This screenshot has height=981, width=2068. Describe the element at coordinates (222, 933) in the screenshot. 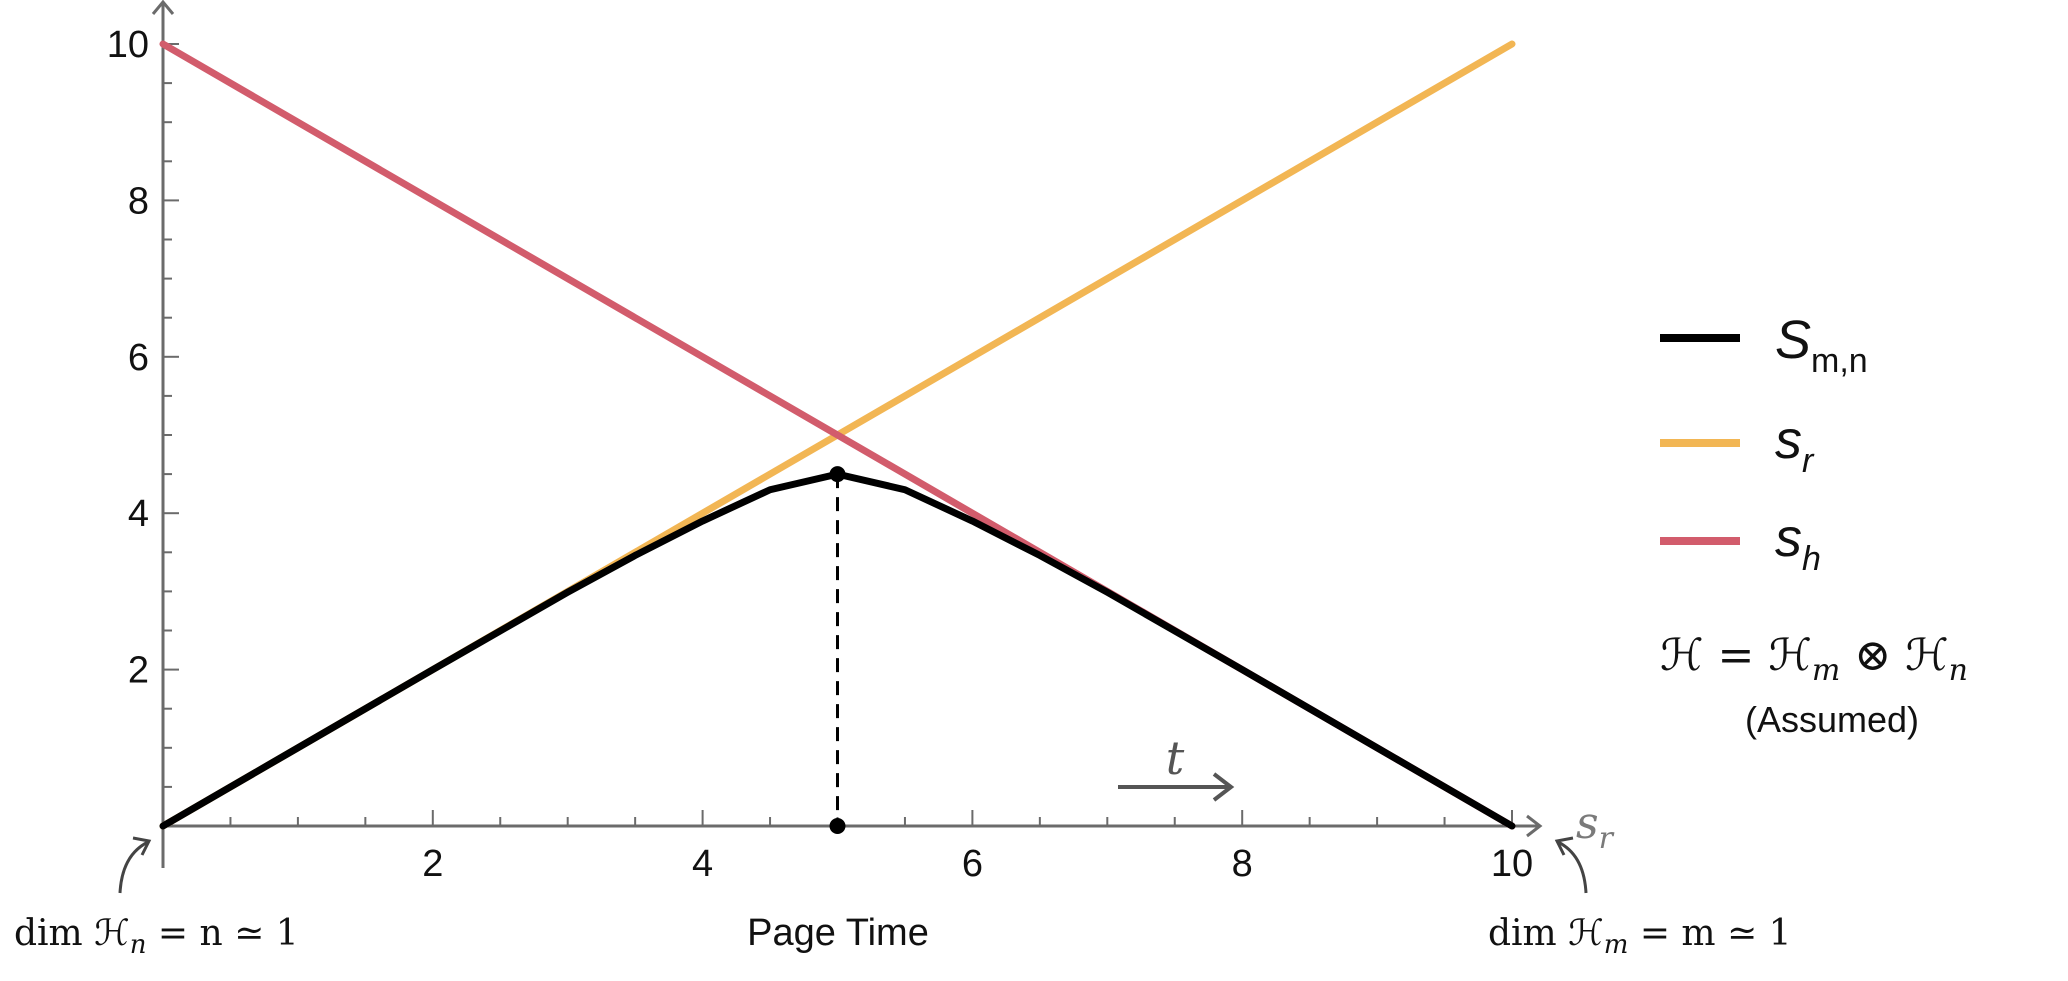

I see `left-note-rest: = n ≃ 1` at that location.